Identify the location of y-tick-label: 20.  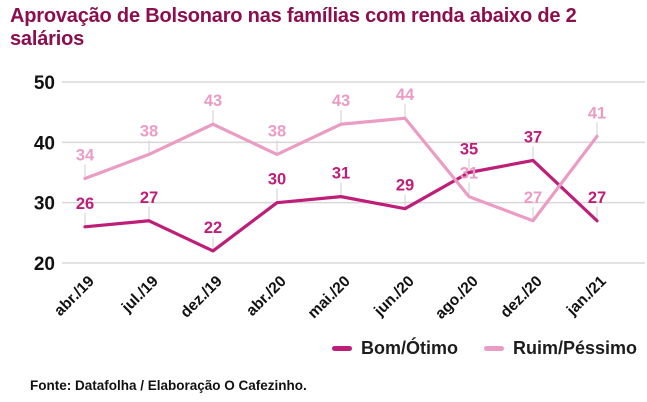
(44, 264).